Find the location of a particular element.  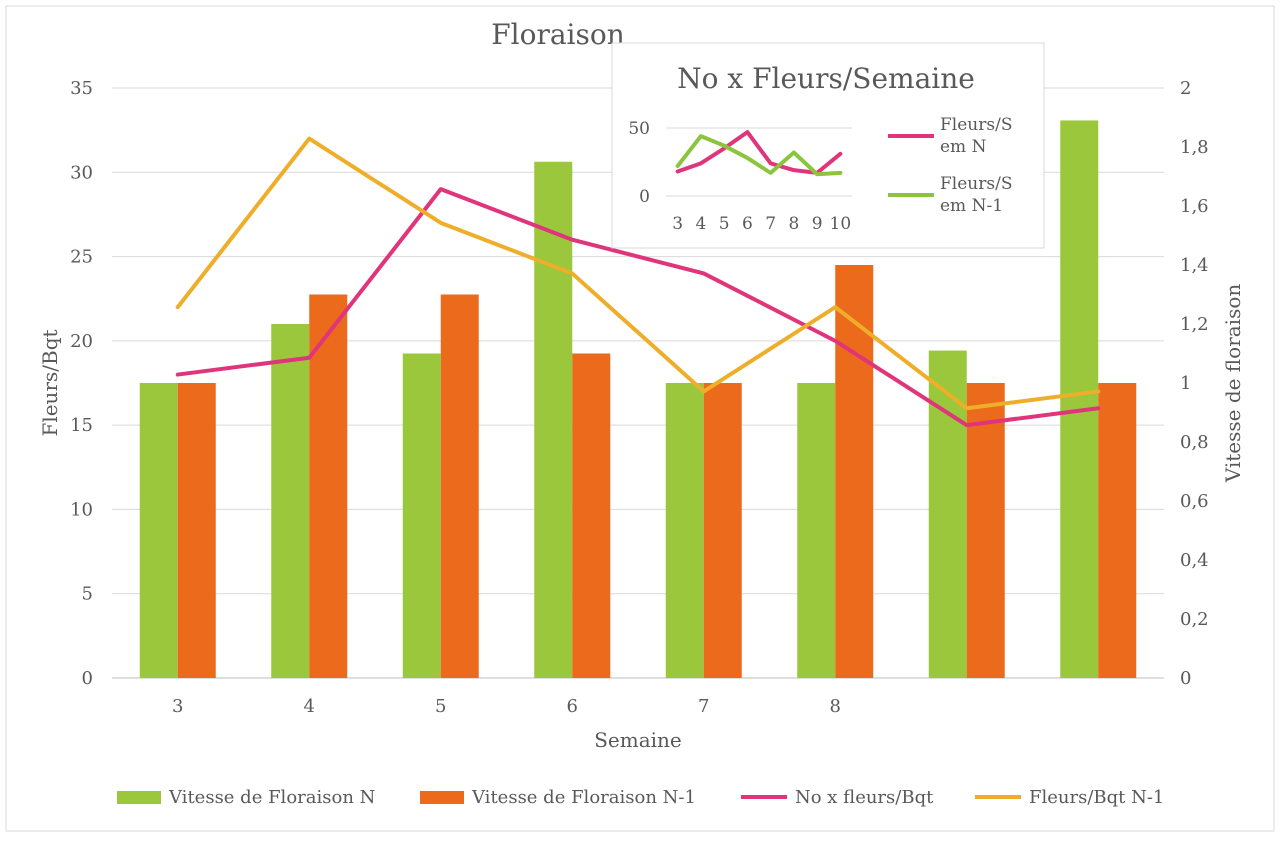

y-right-tick-label: 0,8 is located at coordinates (1194, 442).